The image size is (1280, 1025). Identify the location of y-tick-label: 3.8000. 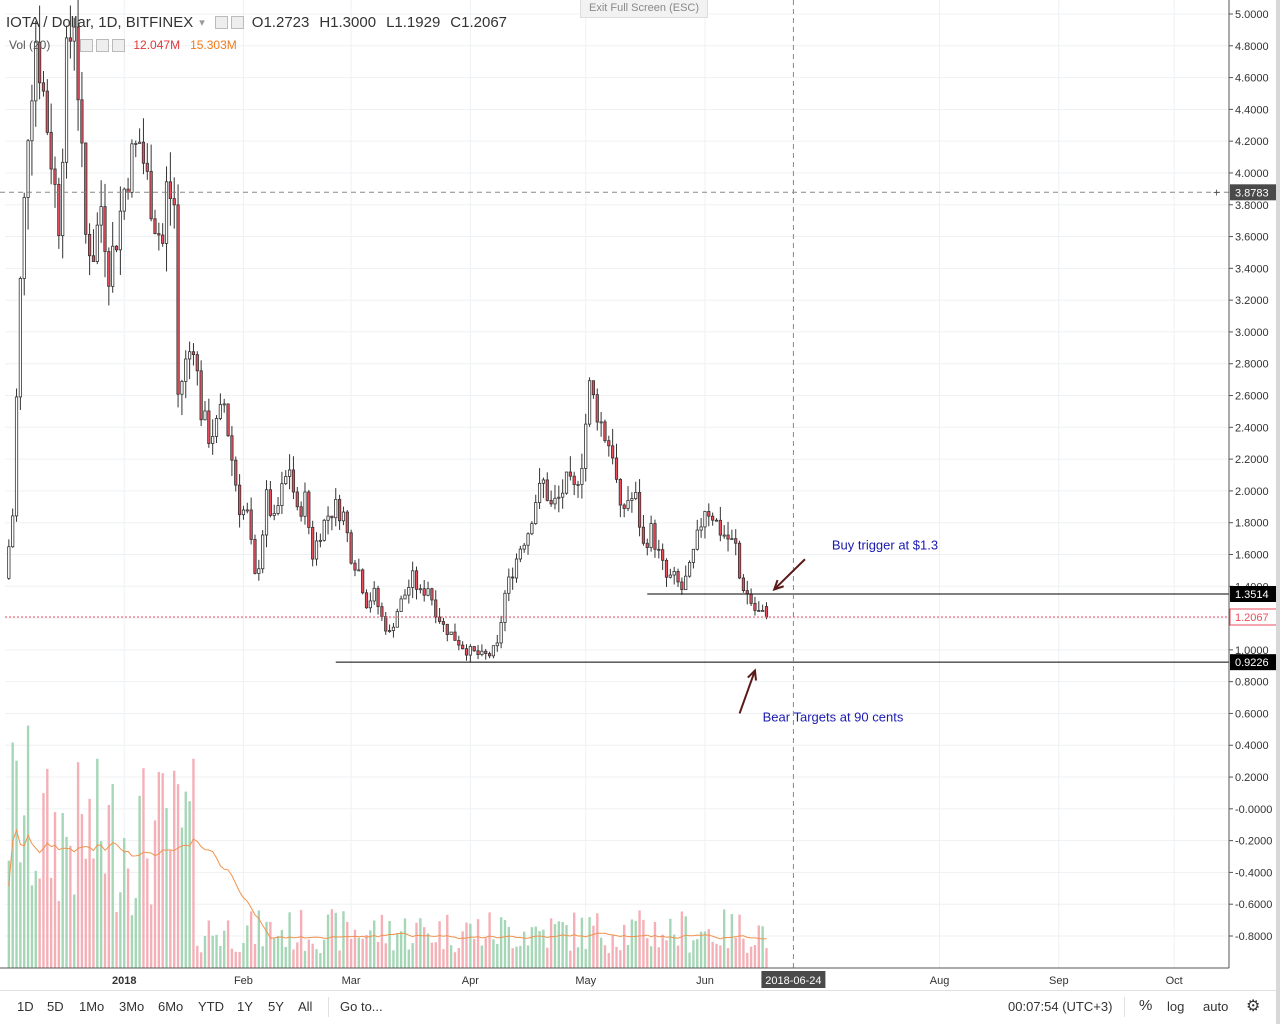
(1252, 206).